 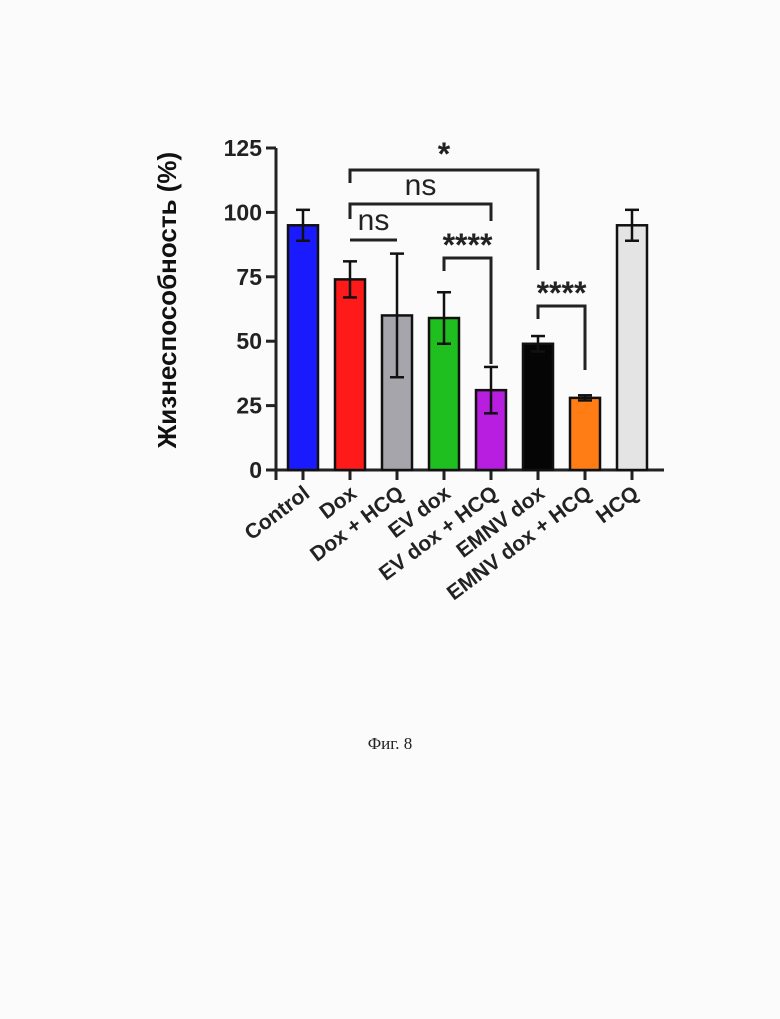 What do you see at coordinates (617, 505) in the screenshot?
I see `x-category-label: HCQ` at bounding box center [617, 505].